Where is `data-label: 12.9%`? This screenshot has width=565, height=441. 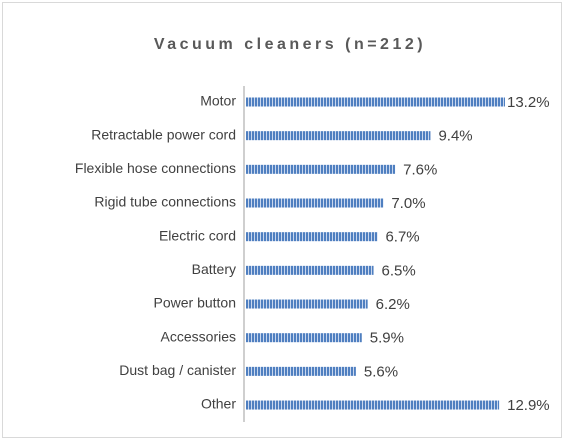
data-label: 12.9% is located at coordinates (528, 405).